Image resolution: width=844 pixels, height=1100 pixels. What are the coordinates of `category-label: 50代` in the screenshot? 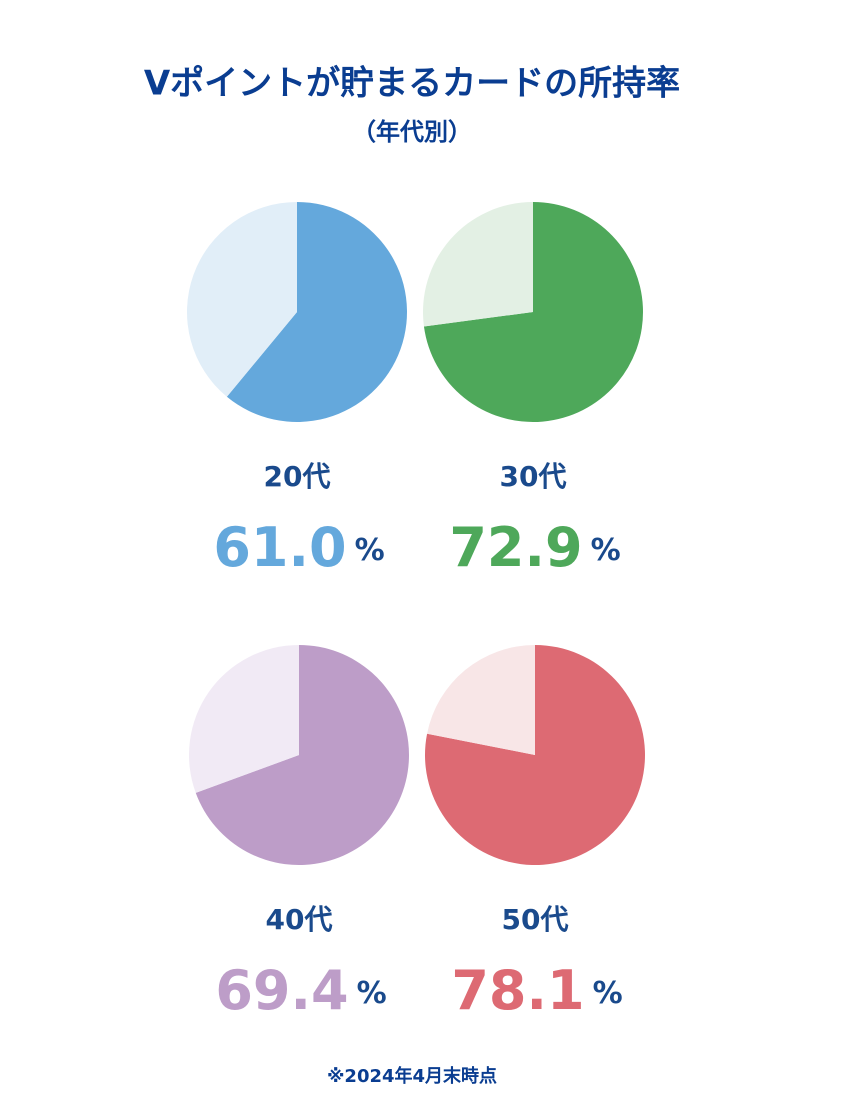 It's located at (535, 919).